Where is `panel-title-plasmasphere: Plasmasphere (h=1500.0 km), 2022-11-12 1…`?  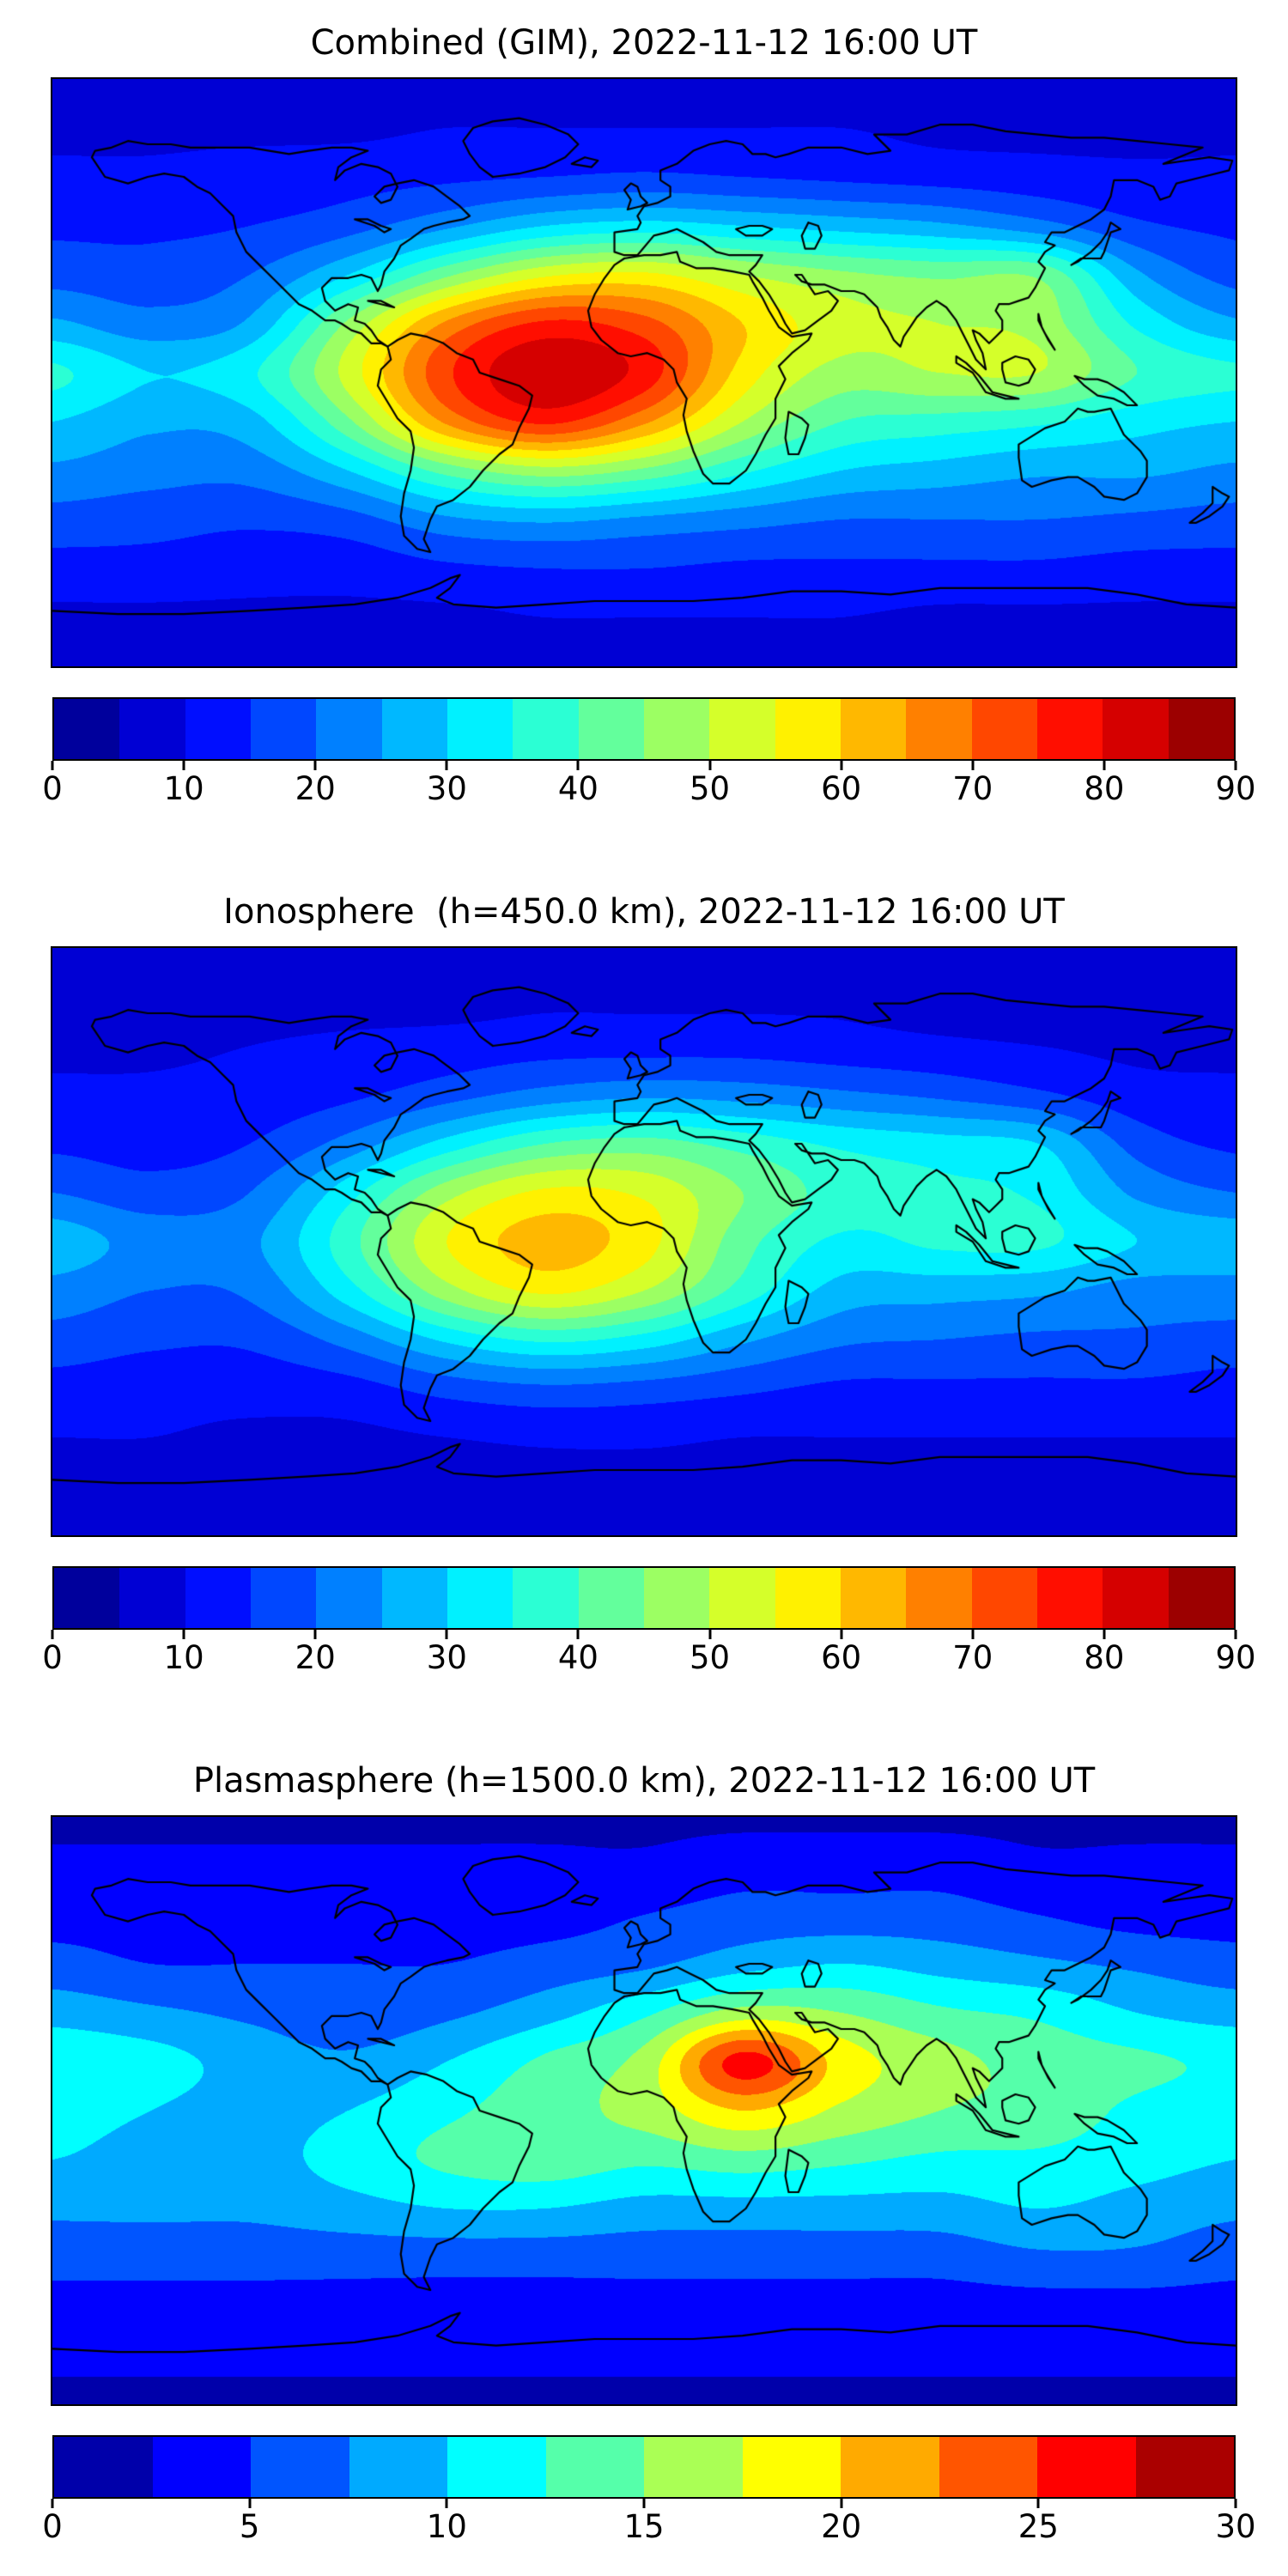 panel-title-plasmasphere: Plasmasphere (h=1500.0 km), 2022-11-12 1… is located at coordinates (644, 1781).